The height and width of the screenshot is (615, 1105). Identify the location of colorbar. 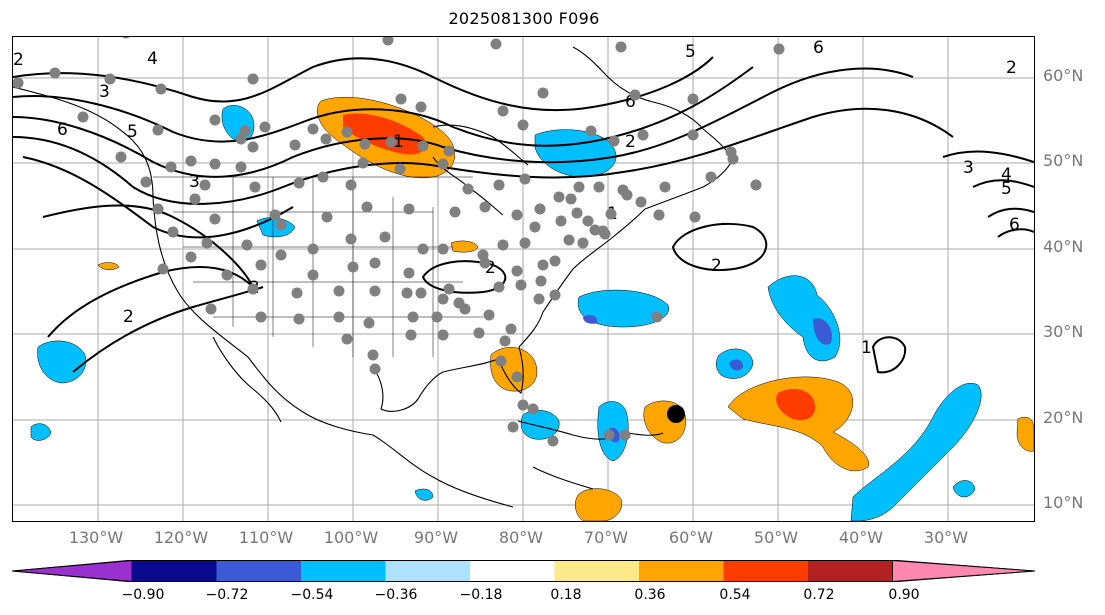
(524, 571).